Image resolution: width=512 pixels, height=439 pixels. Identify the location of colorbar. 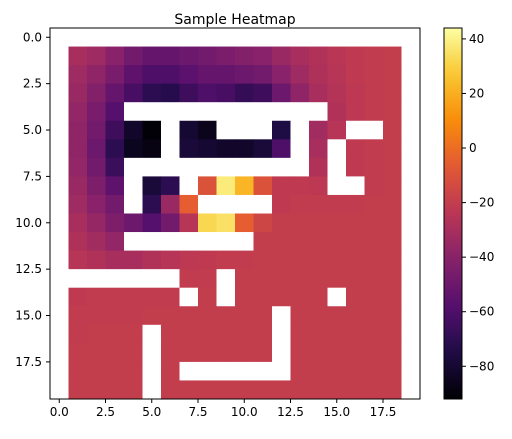
(453, 213).